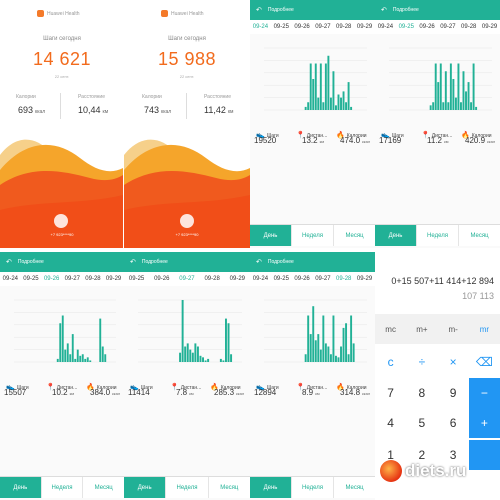 The image size is (500, 500). What do you see at coordinates (422, 455) in the screenshot?
I see `calc-key: 2` at bounding box center [422, 455].